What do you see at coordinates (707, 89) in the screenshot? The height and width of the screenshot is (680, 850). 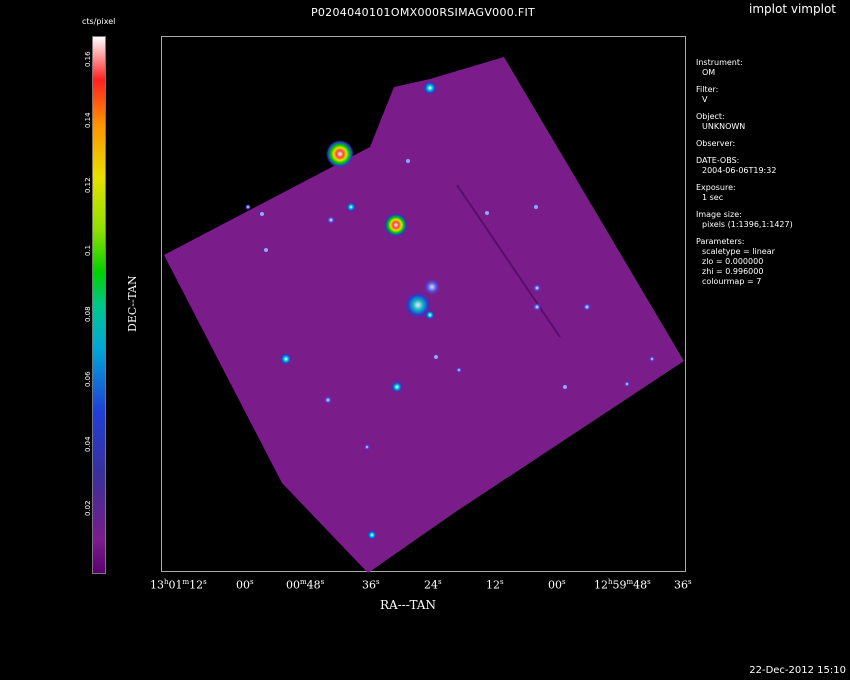 I see `filter-label: Filter:` at bounding box center [707, 89].